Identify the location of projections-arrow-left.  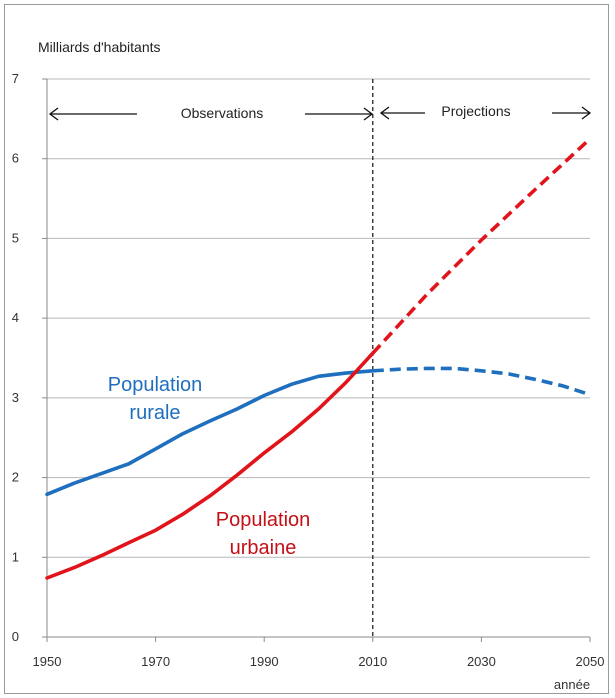
(402, 113).